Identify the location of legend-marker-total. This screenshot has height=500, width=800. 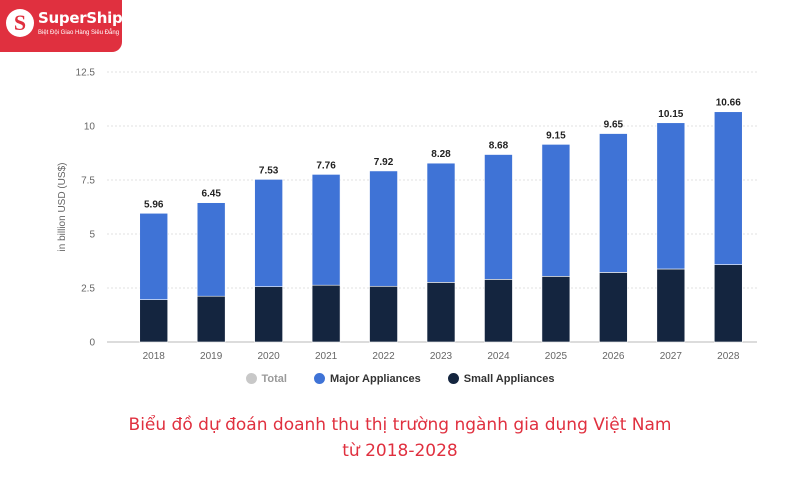
(251, 379).